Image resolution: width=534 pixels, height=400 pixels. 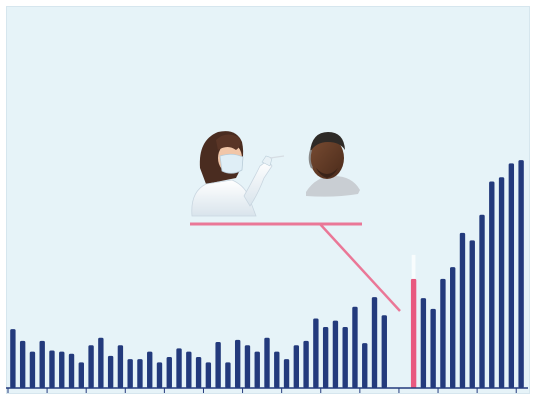 I want to click on highlighted-bar, so click(x=413, y=333).